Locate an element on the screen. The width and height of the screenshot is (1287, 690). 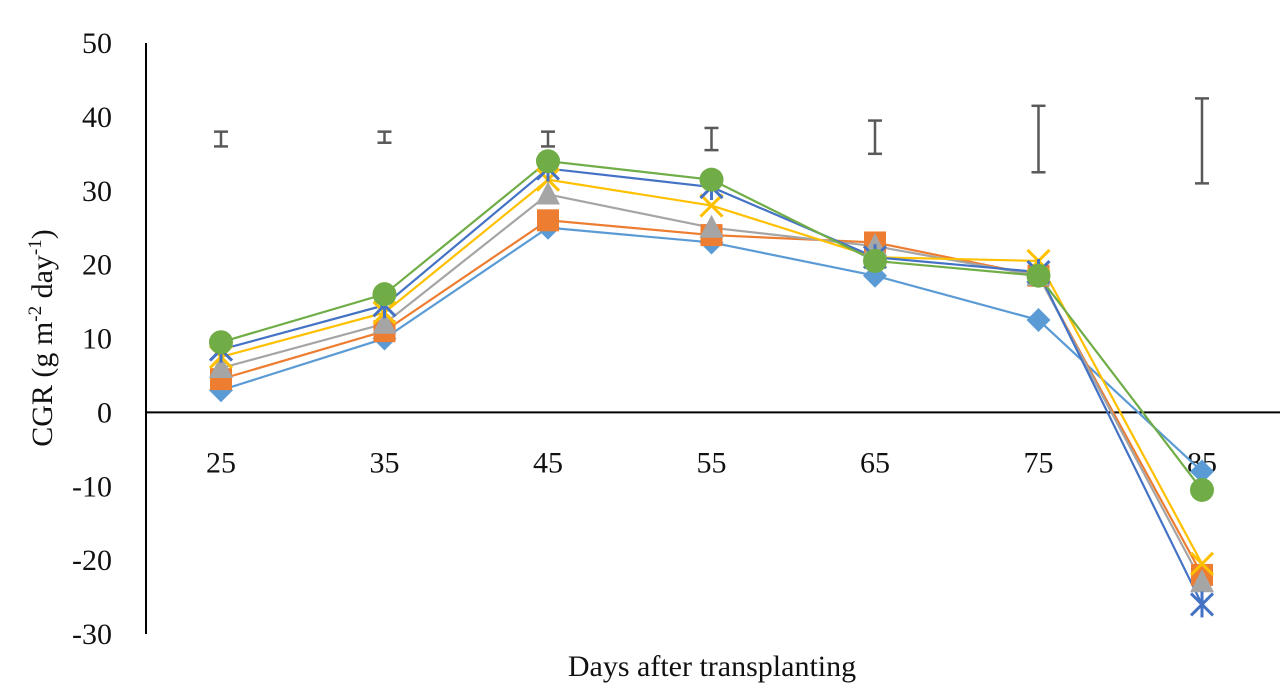
y-tick-label: -20 is located at coordinates (92, 560).